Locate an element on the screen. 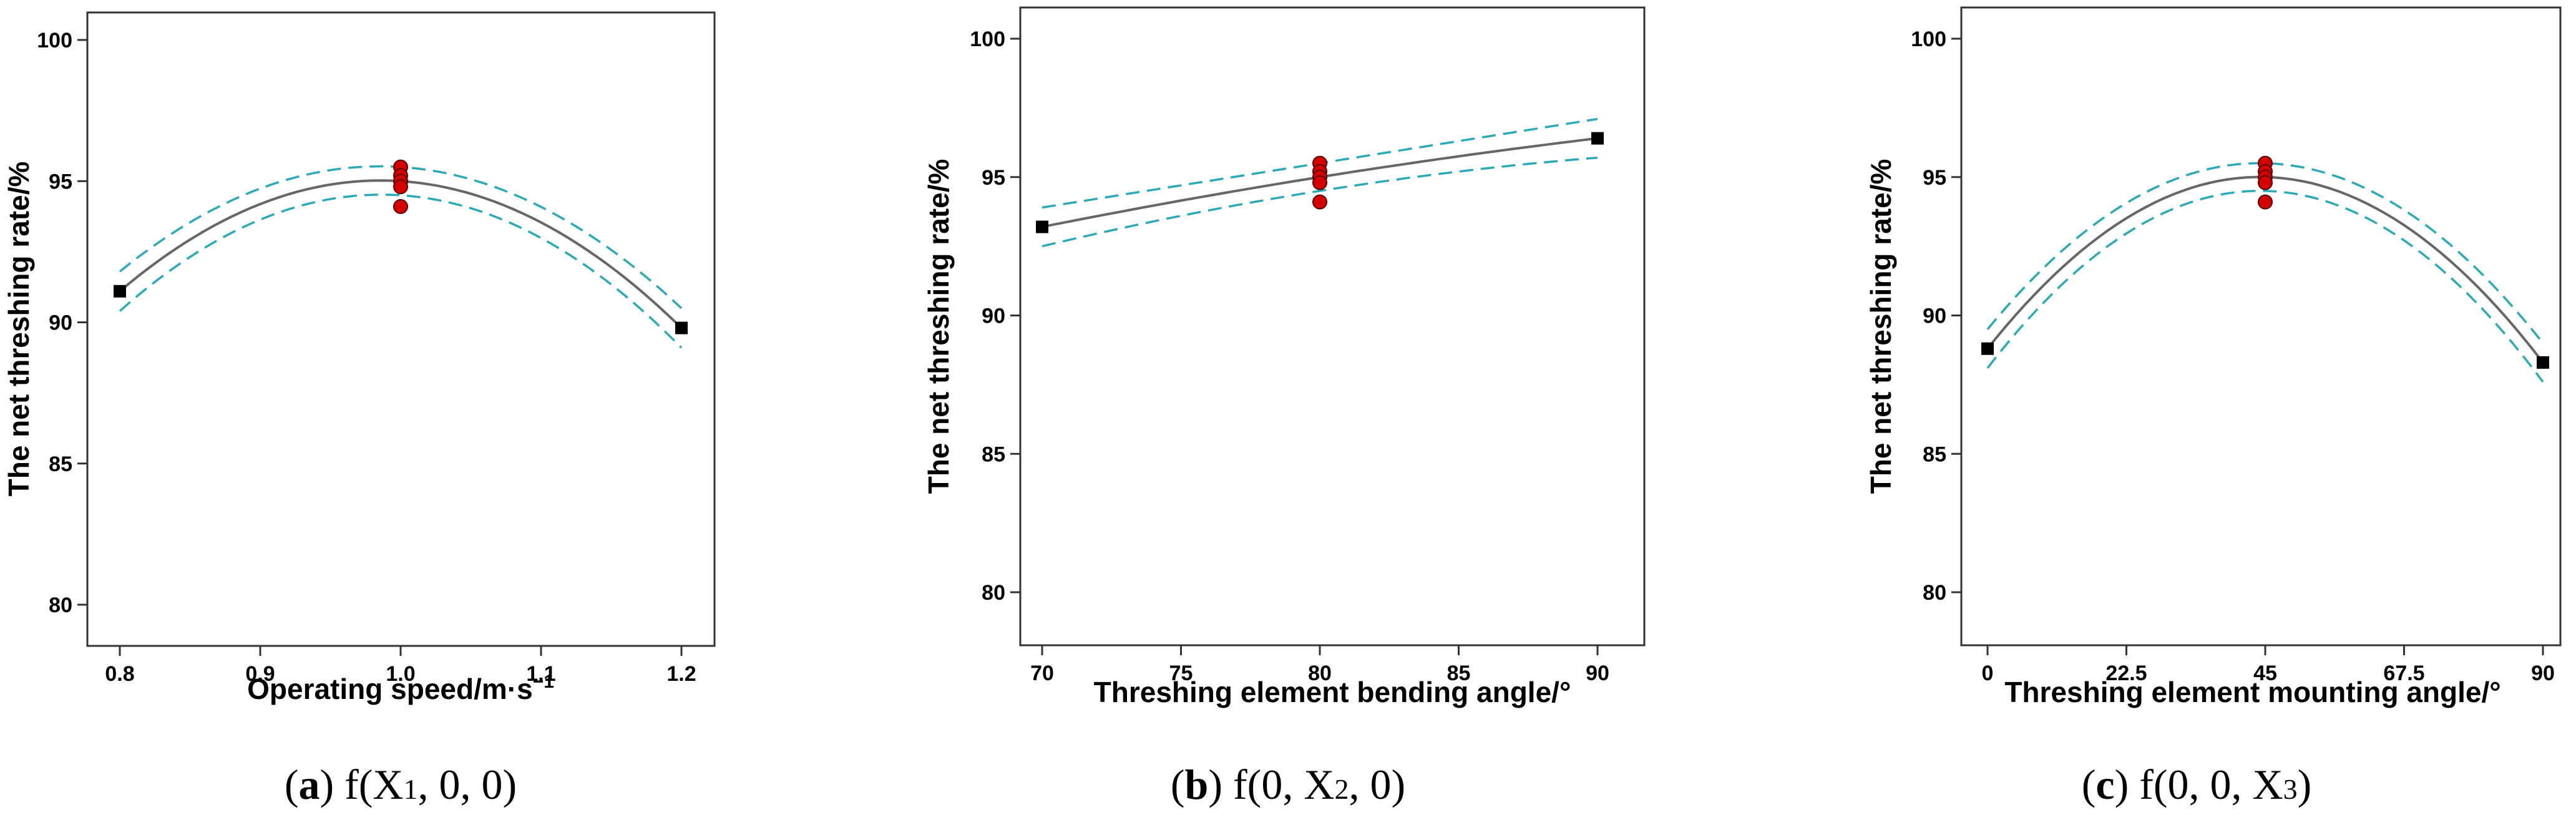 The width and height of the screenshot is (2576, 820). x-tick-label: 67.5 is located at coordinates (2403, 673).